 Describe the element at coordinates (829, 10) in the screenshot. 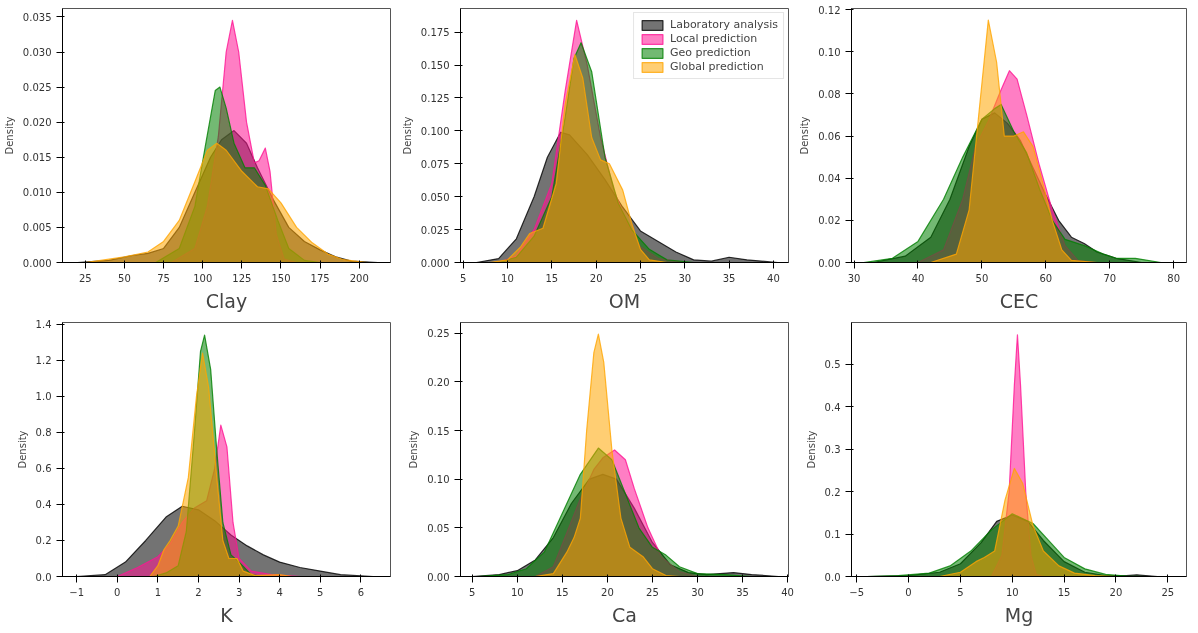

I see `y-tick-label: 0.12` at that location.